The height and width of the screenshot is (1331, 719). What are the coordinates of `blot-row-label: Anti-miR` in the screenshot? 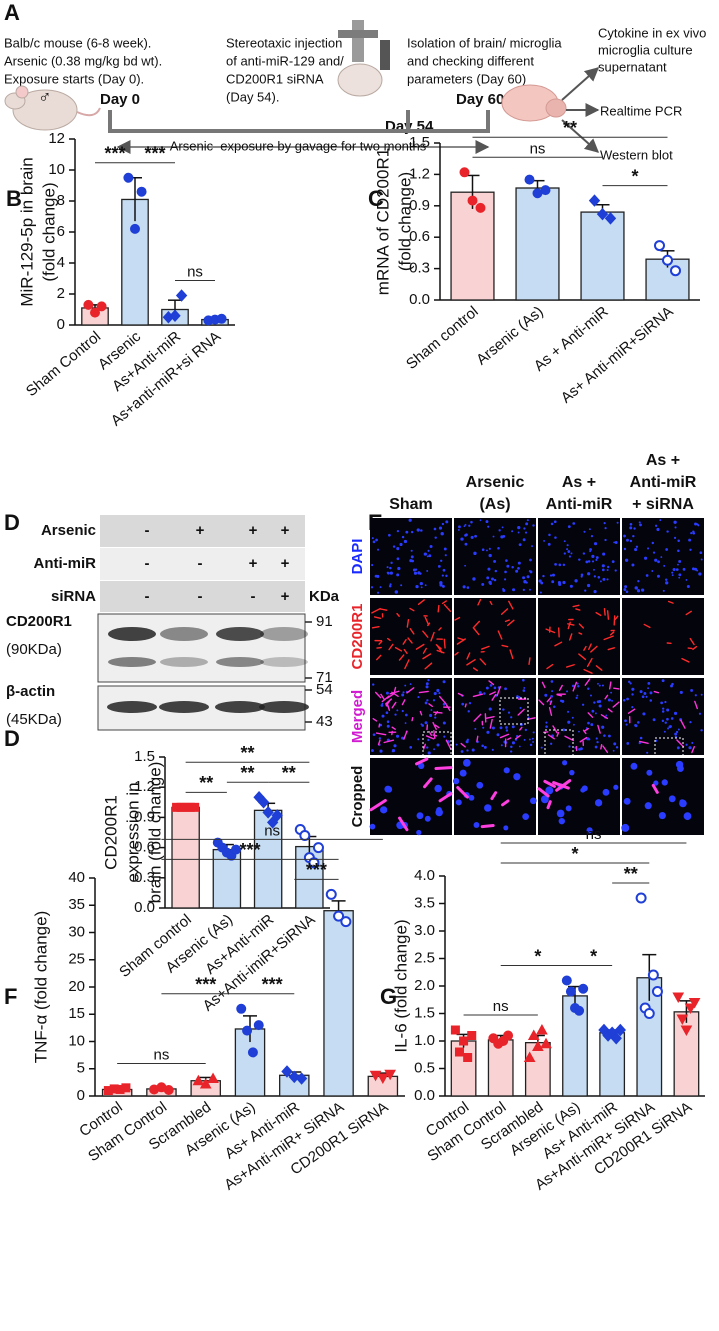 It's located at (65, 563).